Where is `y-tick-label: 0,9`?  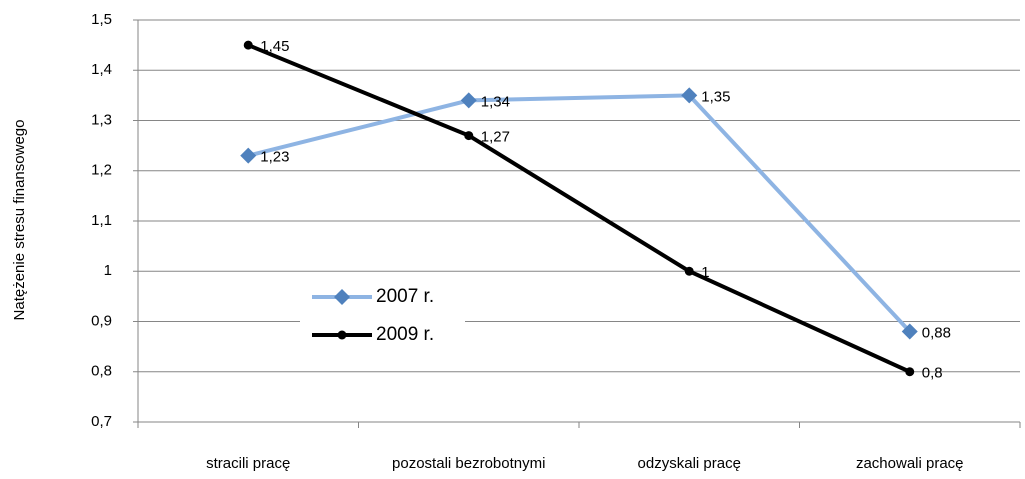
y-tick-label: 0,9 is located at coordinates (101, 320).